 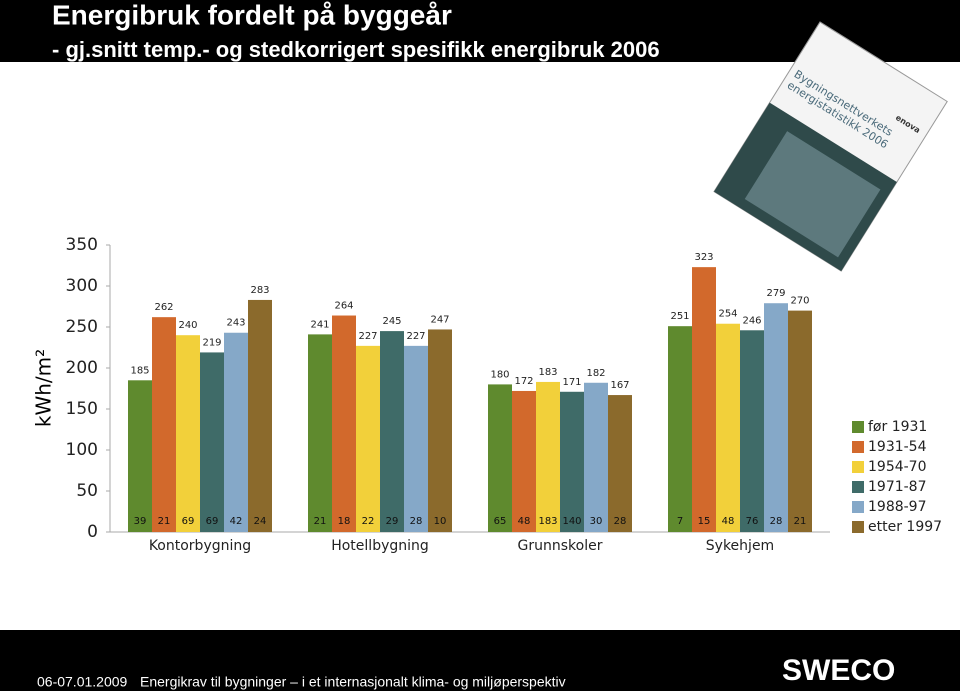 I want to click on x-tick-label: Kontorbygning, so click(x=200, y=546).